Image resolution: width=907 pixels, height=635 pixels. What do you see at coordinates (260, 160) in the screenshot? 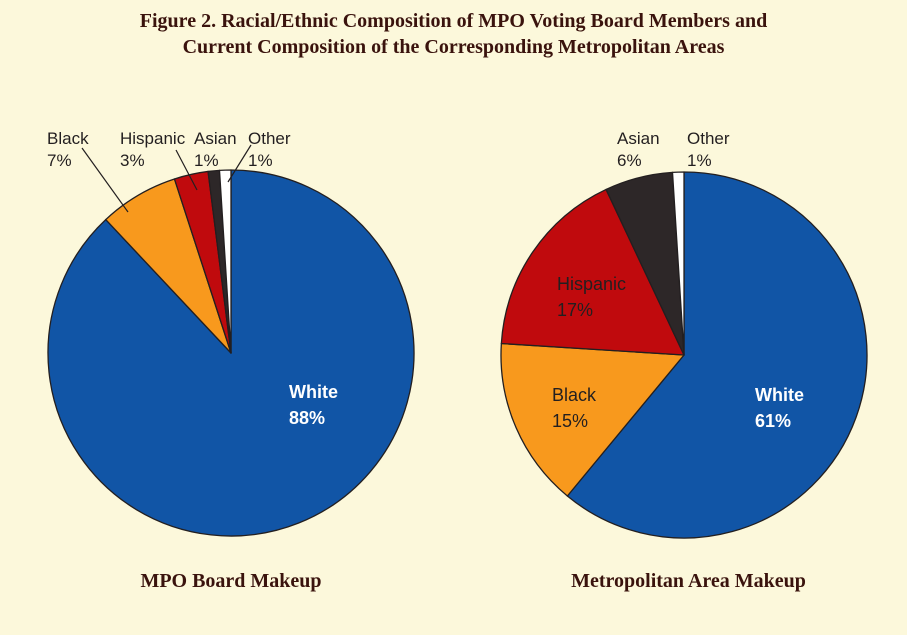
I see `mpo-board-label-other-value: 1%` at bounding box center [260, 160].